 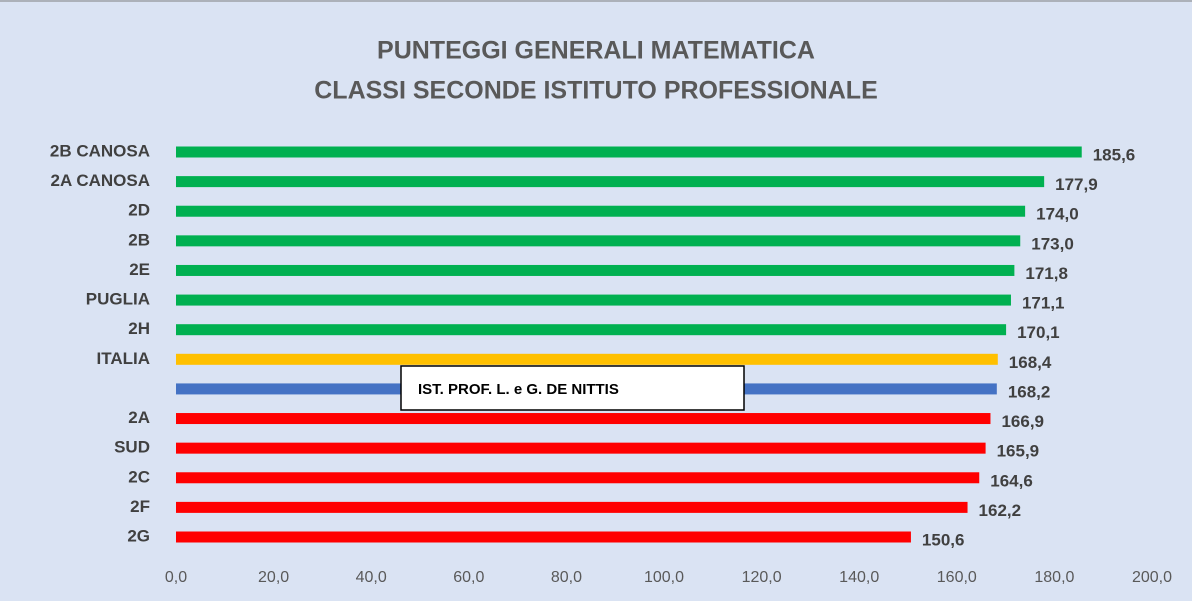 What do you see at coordinates (1038, 332) in the screenshot?
I see `data-label: 170,1` at bounding box center [1038, 332].